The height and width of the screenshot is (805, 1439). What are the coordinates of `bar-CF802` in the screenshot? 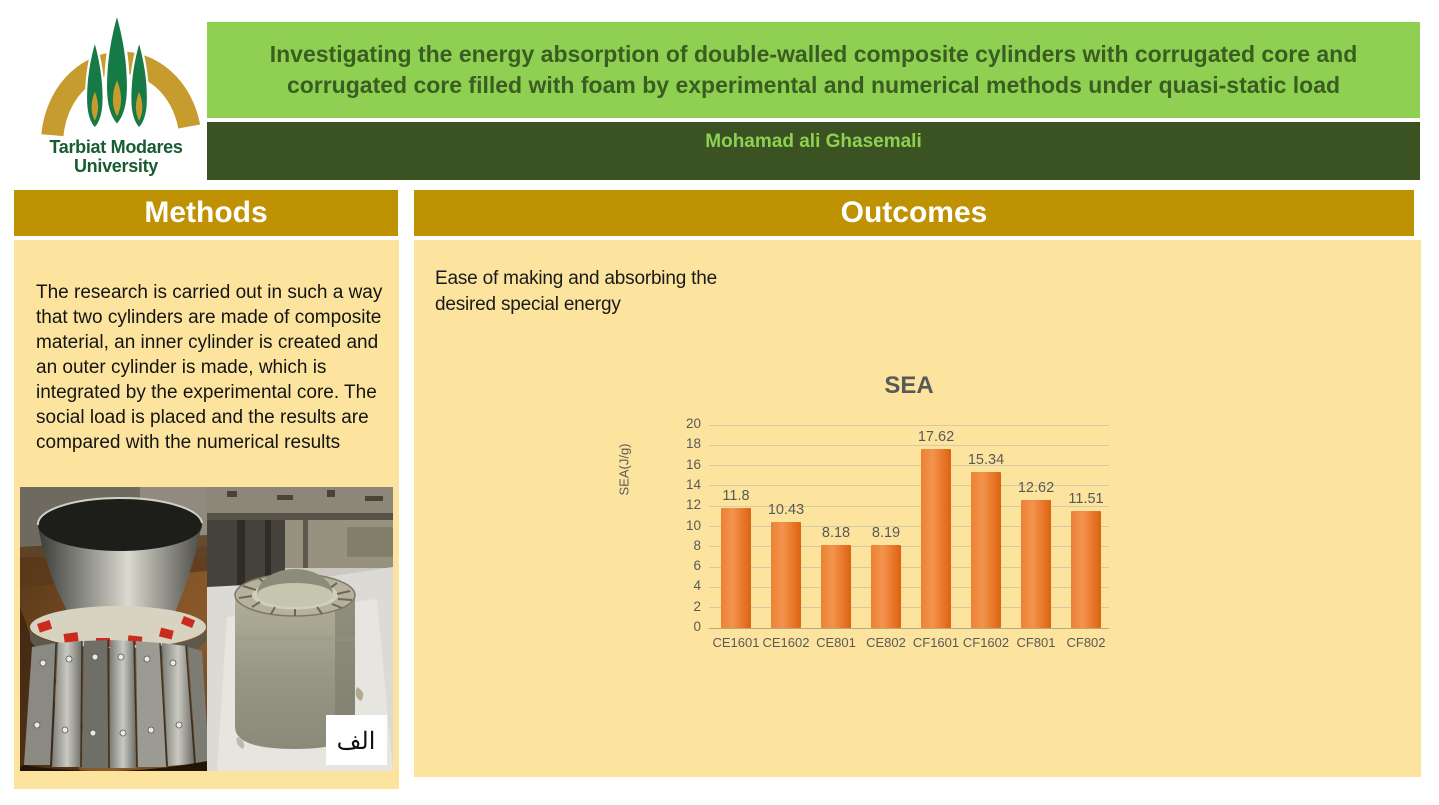 It's located at (1086, 569).